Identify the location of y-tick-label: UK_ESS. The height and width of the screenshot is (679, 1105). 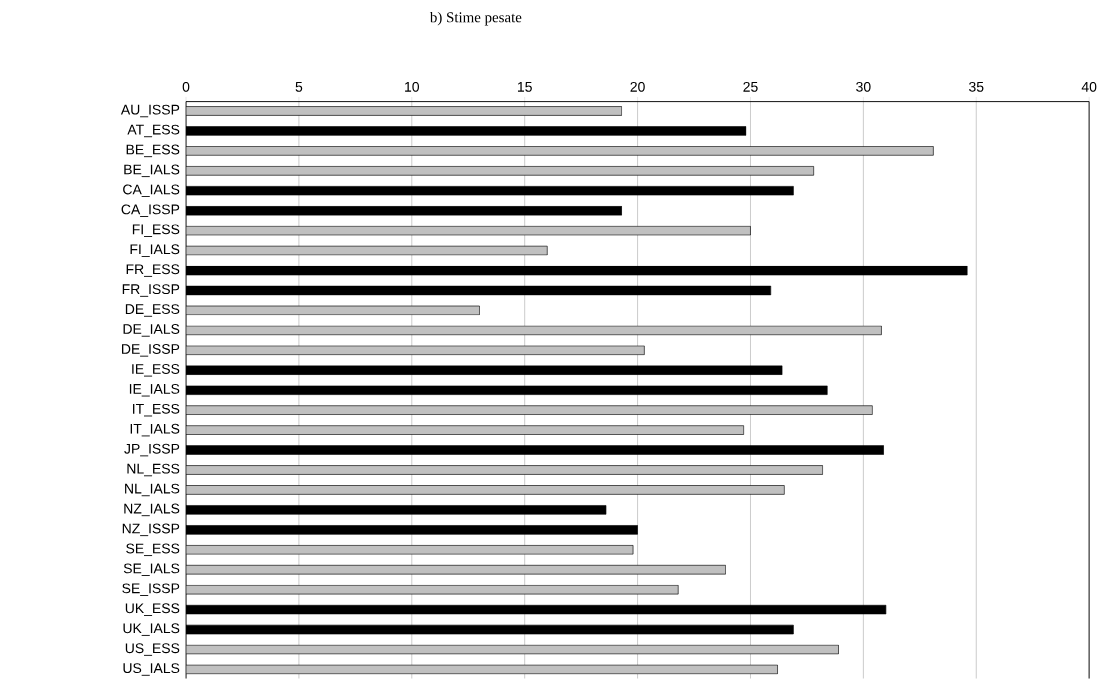
(152, 610).